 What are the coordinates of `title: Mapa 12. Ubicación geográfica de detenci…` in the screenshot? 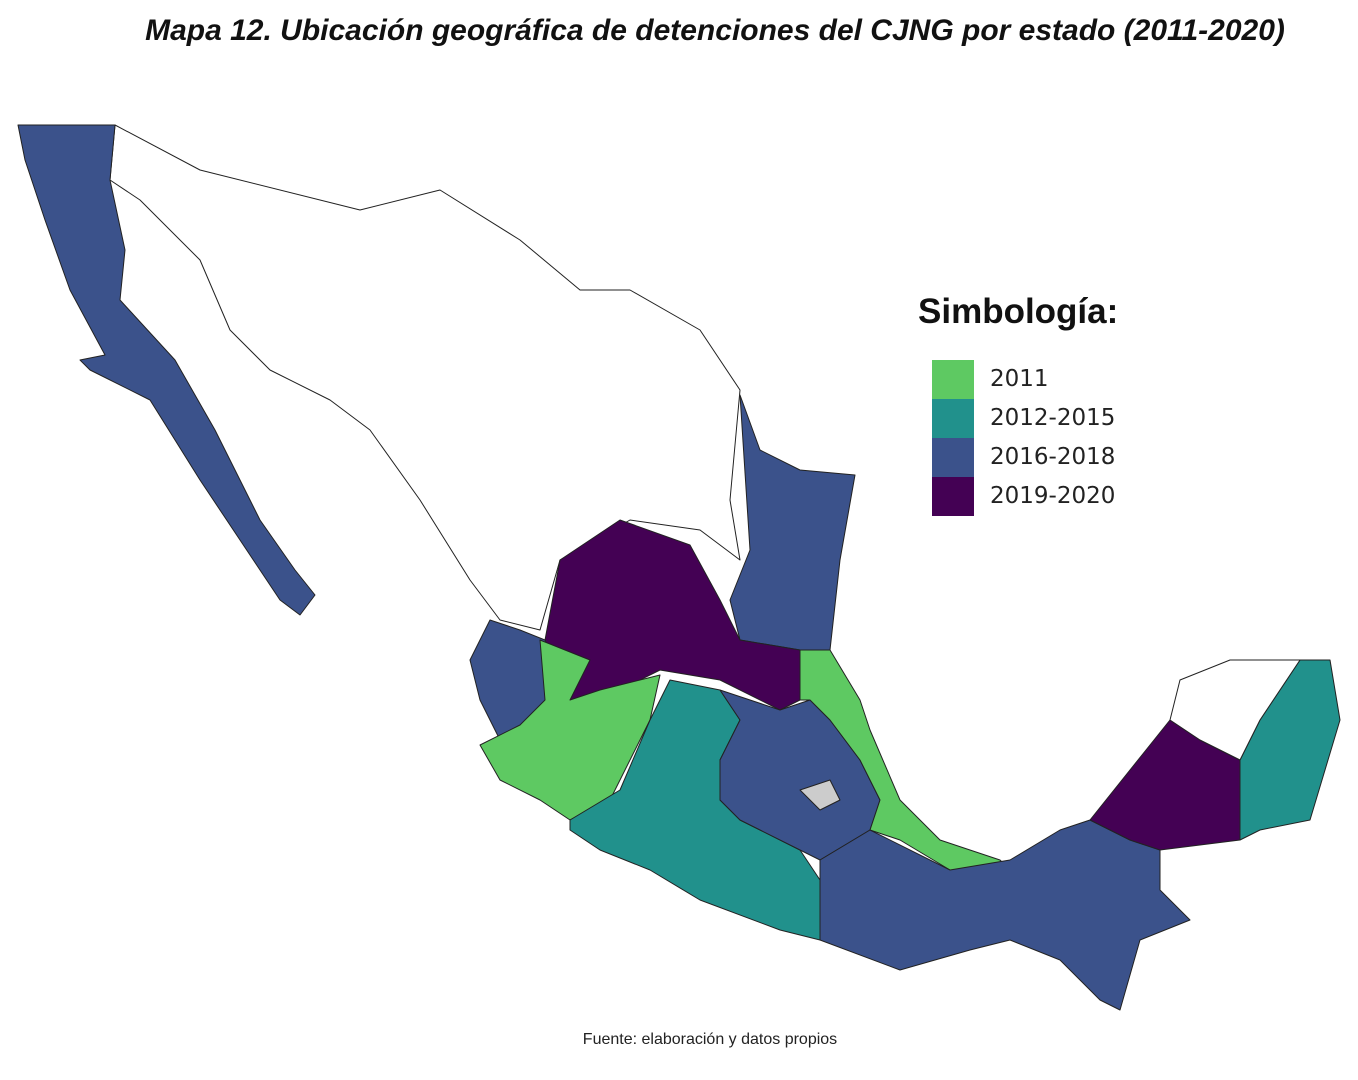 It's located at (715, 30).